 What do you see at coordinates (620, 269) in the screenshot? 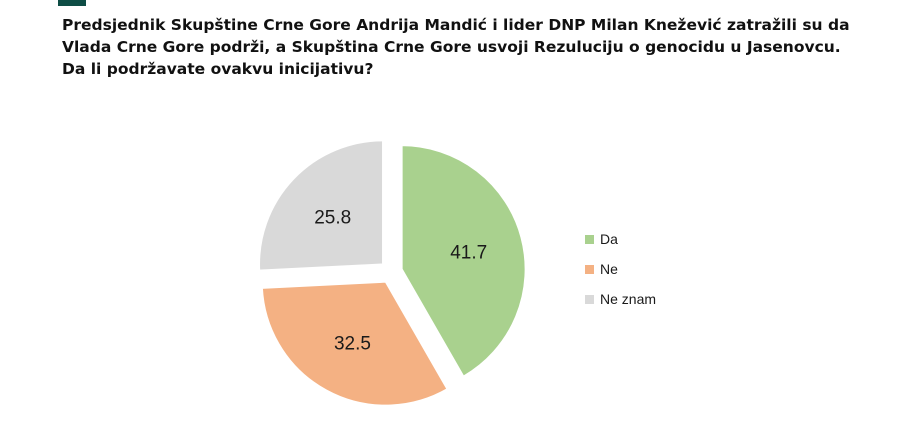
I see `chart-legend: Da Ne Ne znam` at bounding box center [620, 269].